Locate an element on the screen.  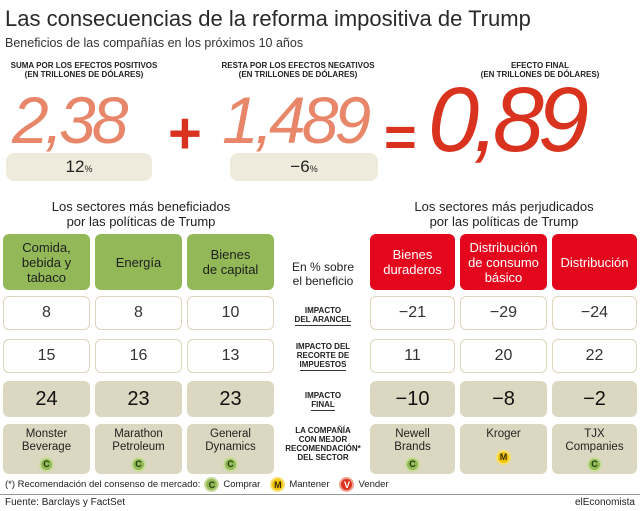
positive-effects-value: 2,38 is located at coordinates (70, 120).